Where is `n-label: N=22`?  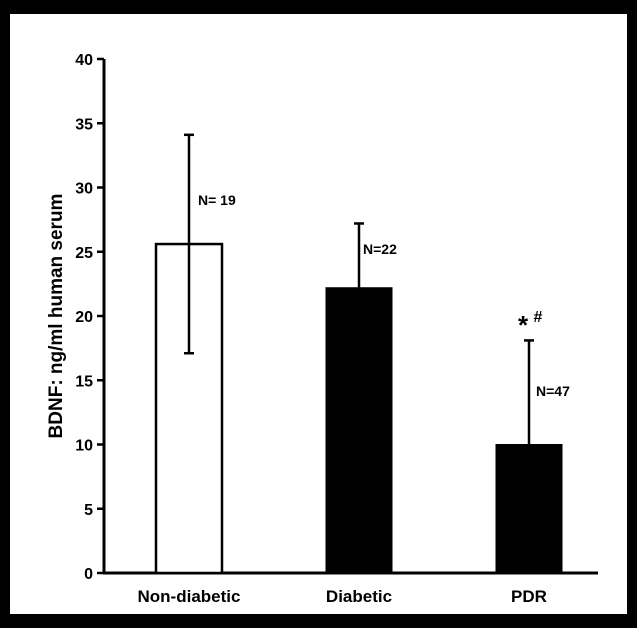
n-label: N=22 is located at coordinates (380, 249).